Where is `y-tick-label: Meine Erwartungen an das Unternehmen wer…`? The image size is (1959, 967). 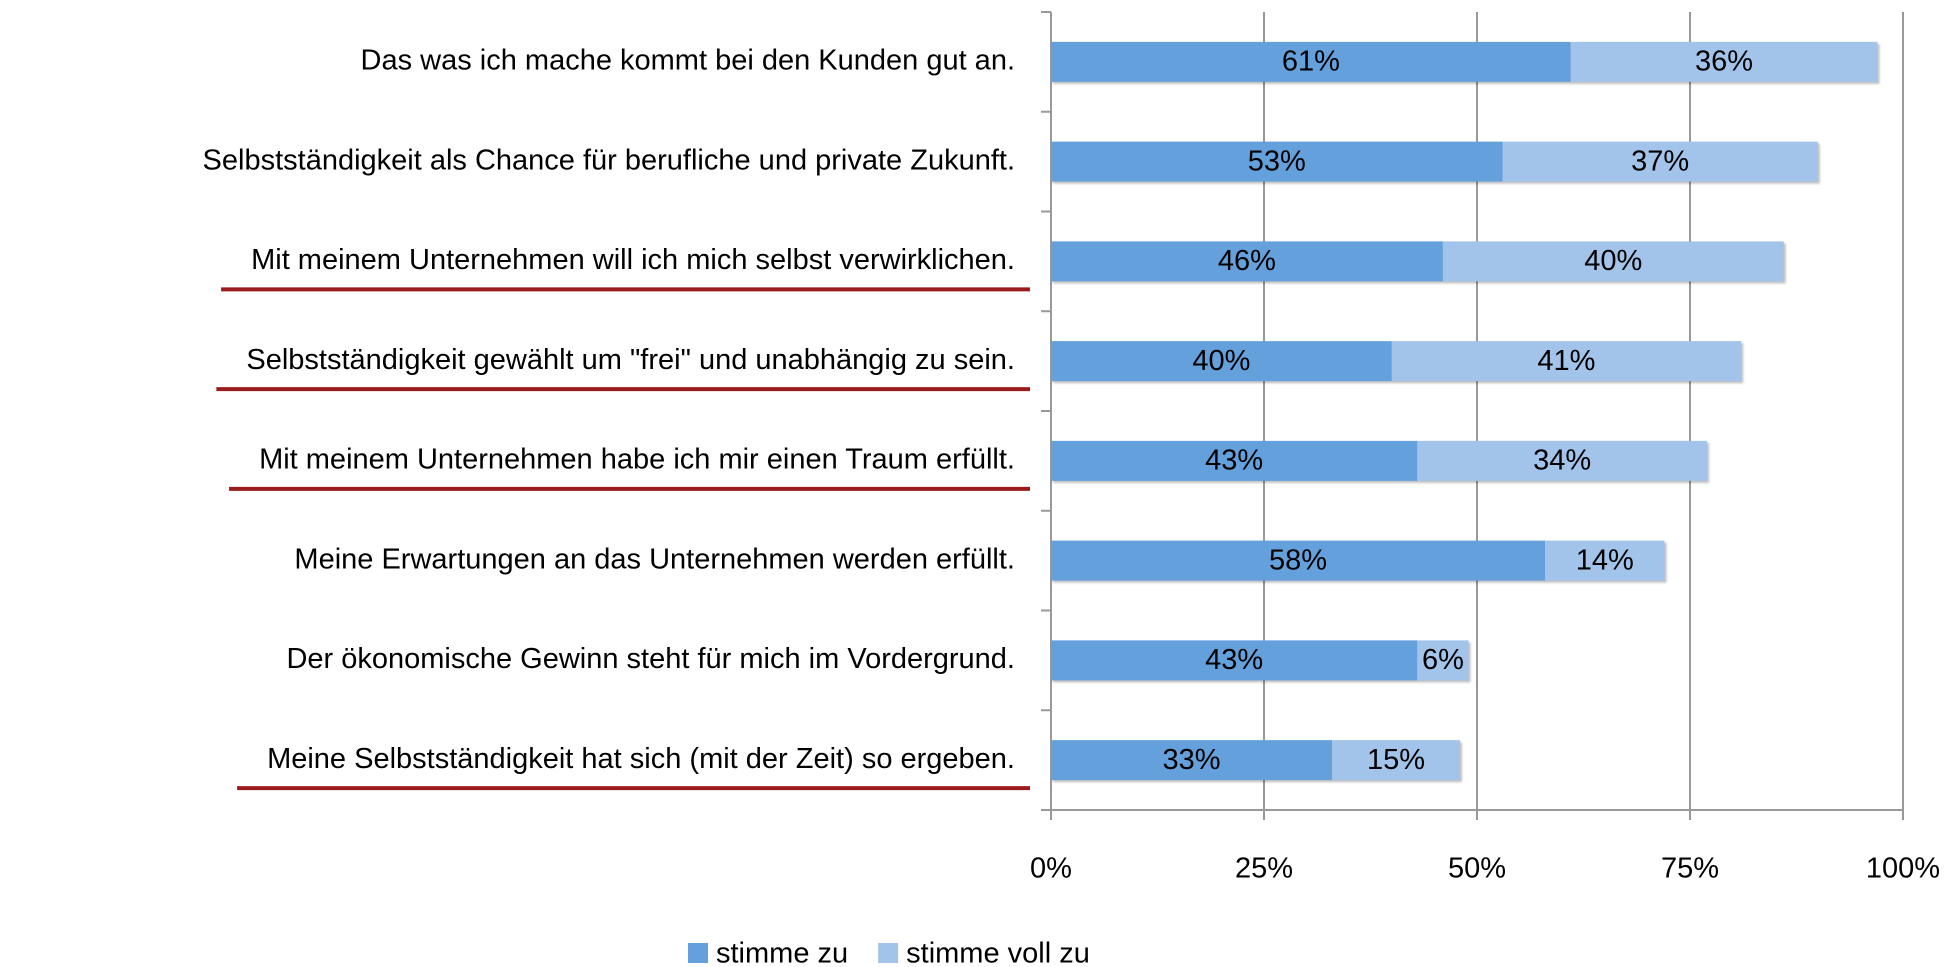 y-tick-label: Meine Erwartungen an das Unternehmen wer… is located at coordinates (654, 559).